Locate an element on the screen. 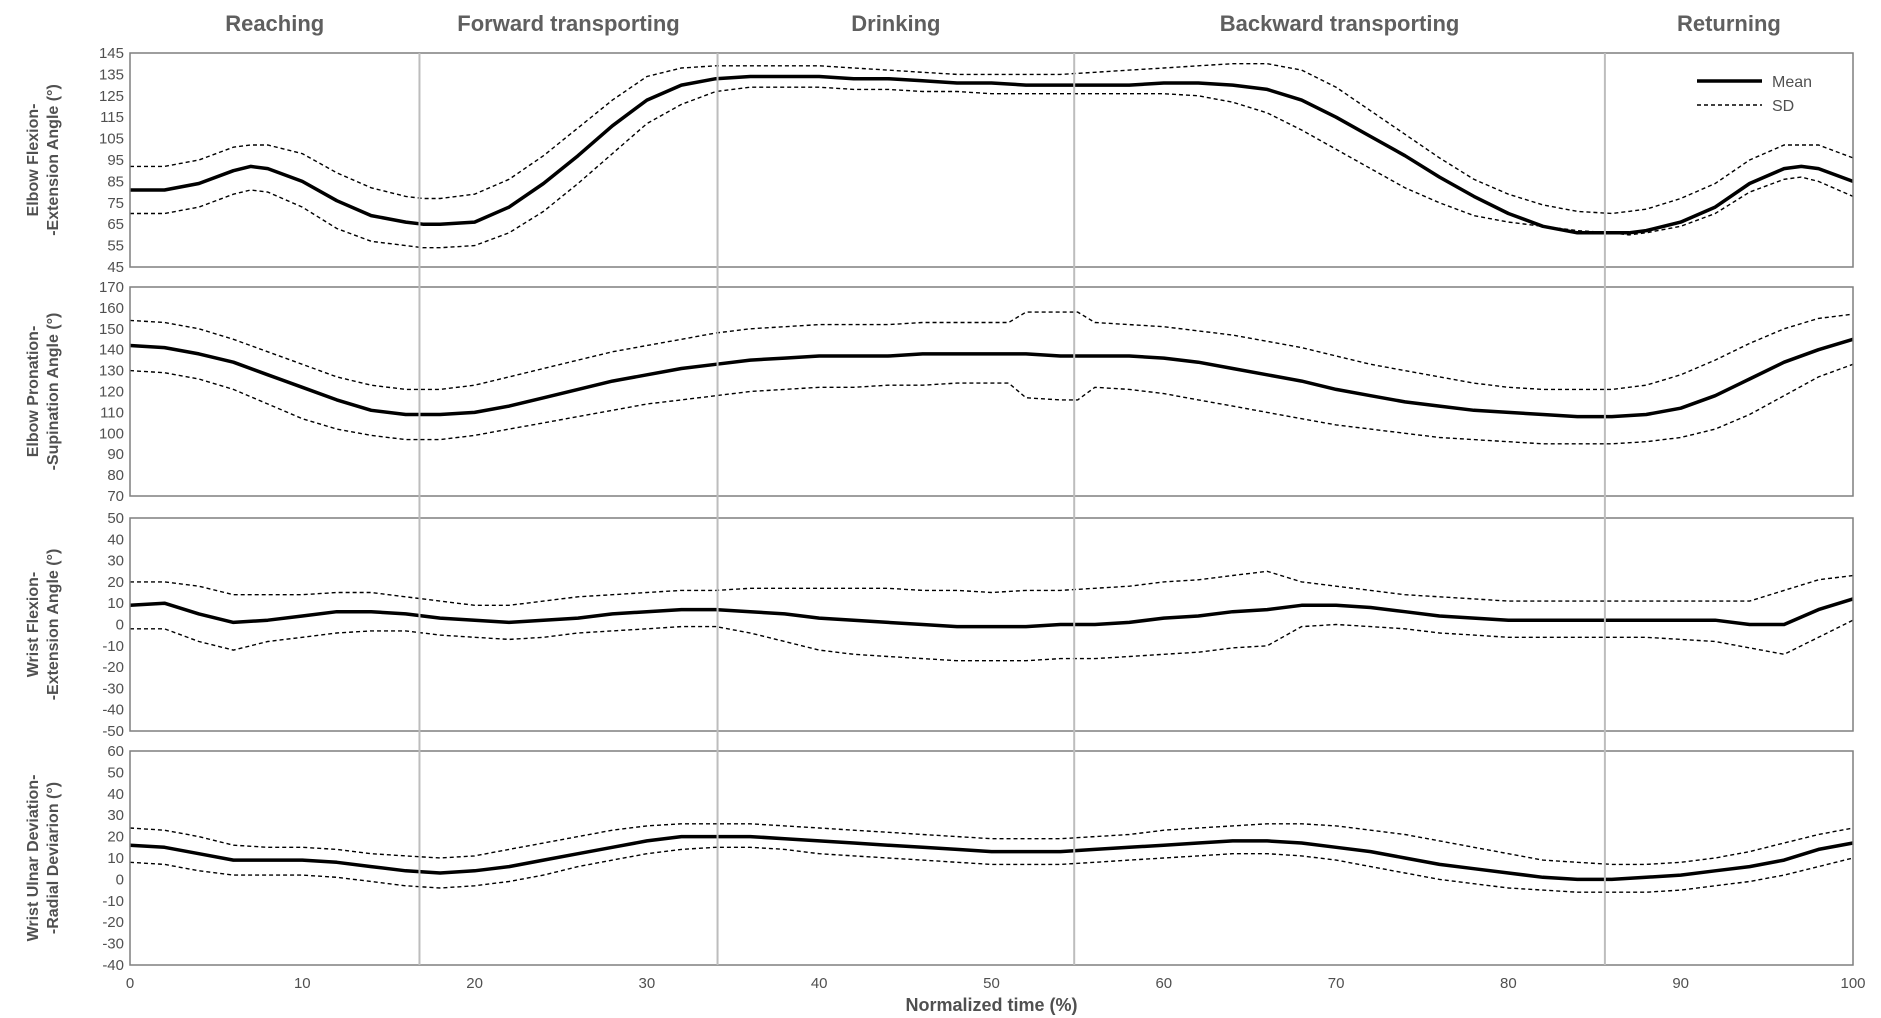 The height and width of the screenshot is (1018, 1881). y-tick-label: 45 is located at coordinates (115, 267).